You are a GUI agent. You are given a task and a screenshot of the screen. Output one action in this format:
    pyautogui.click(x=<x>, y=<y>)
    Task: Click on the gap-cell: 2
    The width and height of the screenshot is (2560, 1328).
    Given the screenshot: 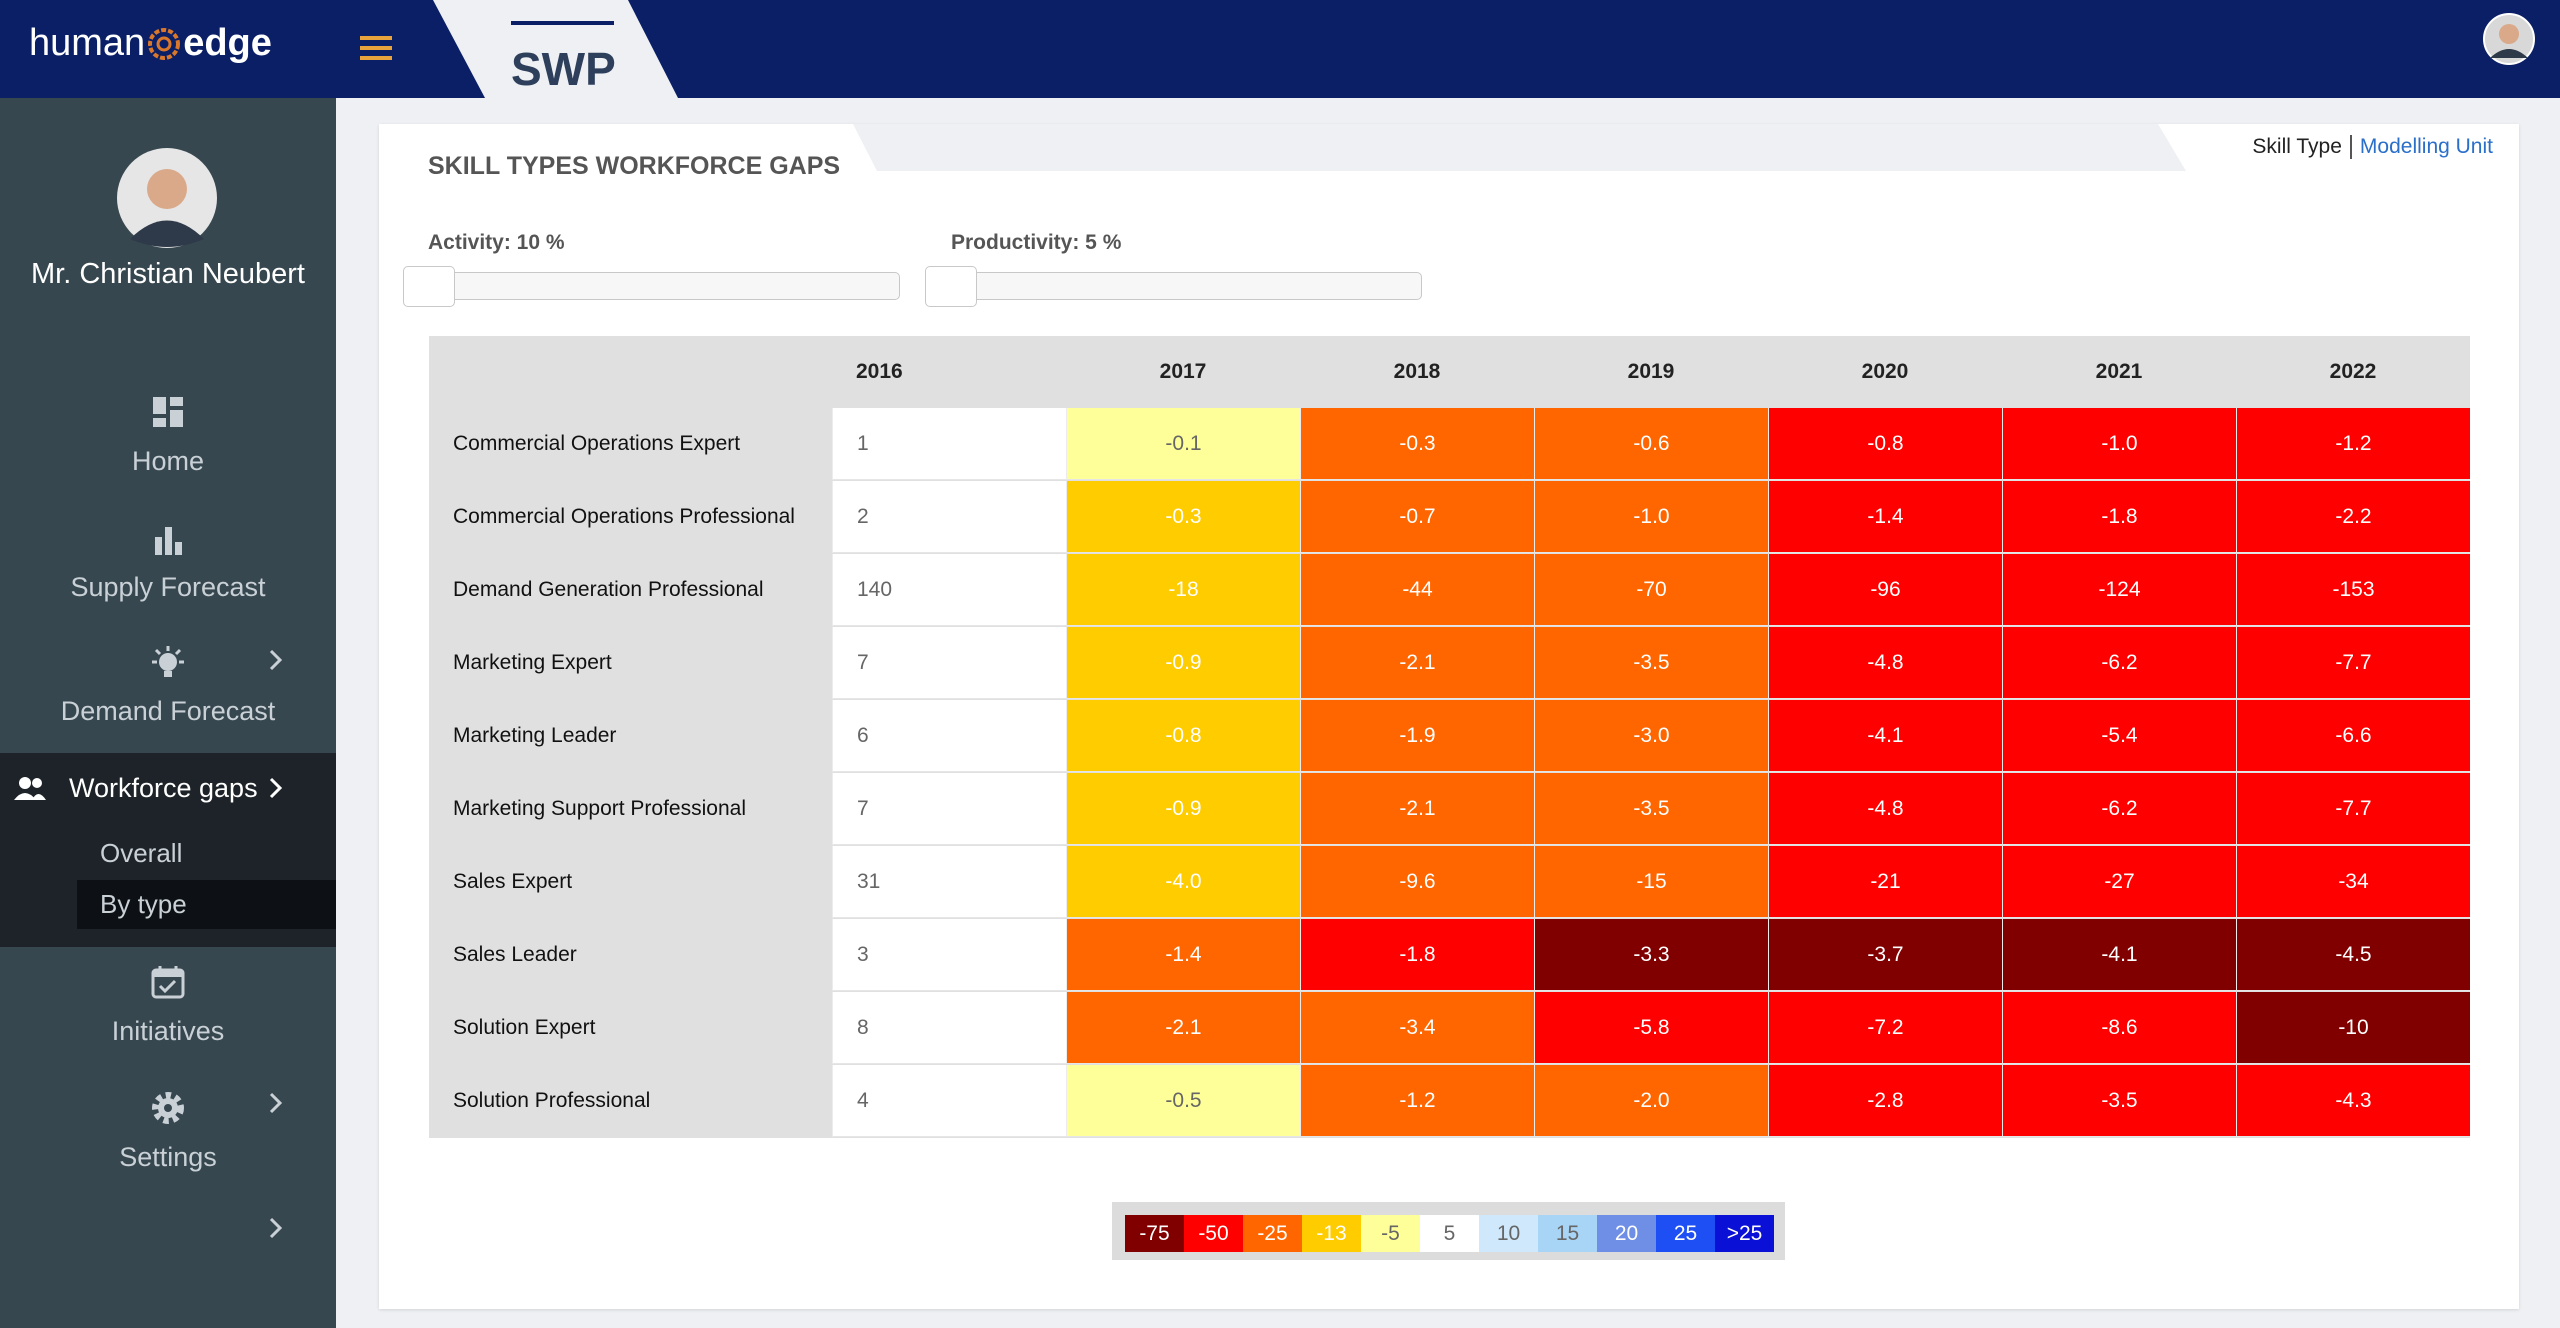 What is the action you would take?
    pyautogui.click(x=949, y=517)
    